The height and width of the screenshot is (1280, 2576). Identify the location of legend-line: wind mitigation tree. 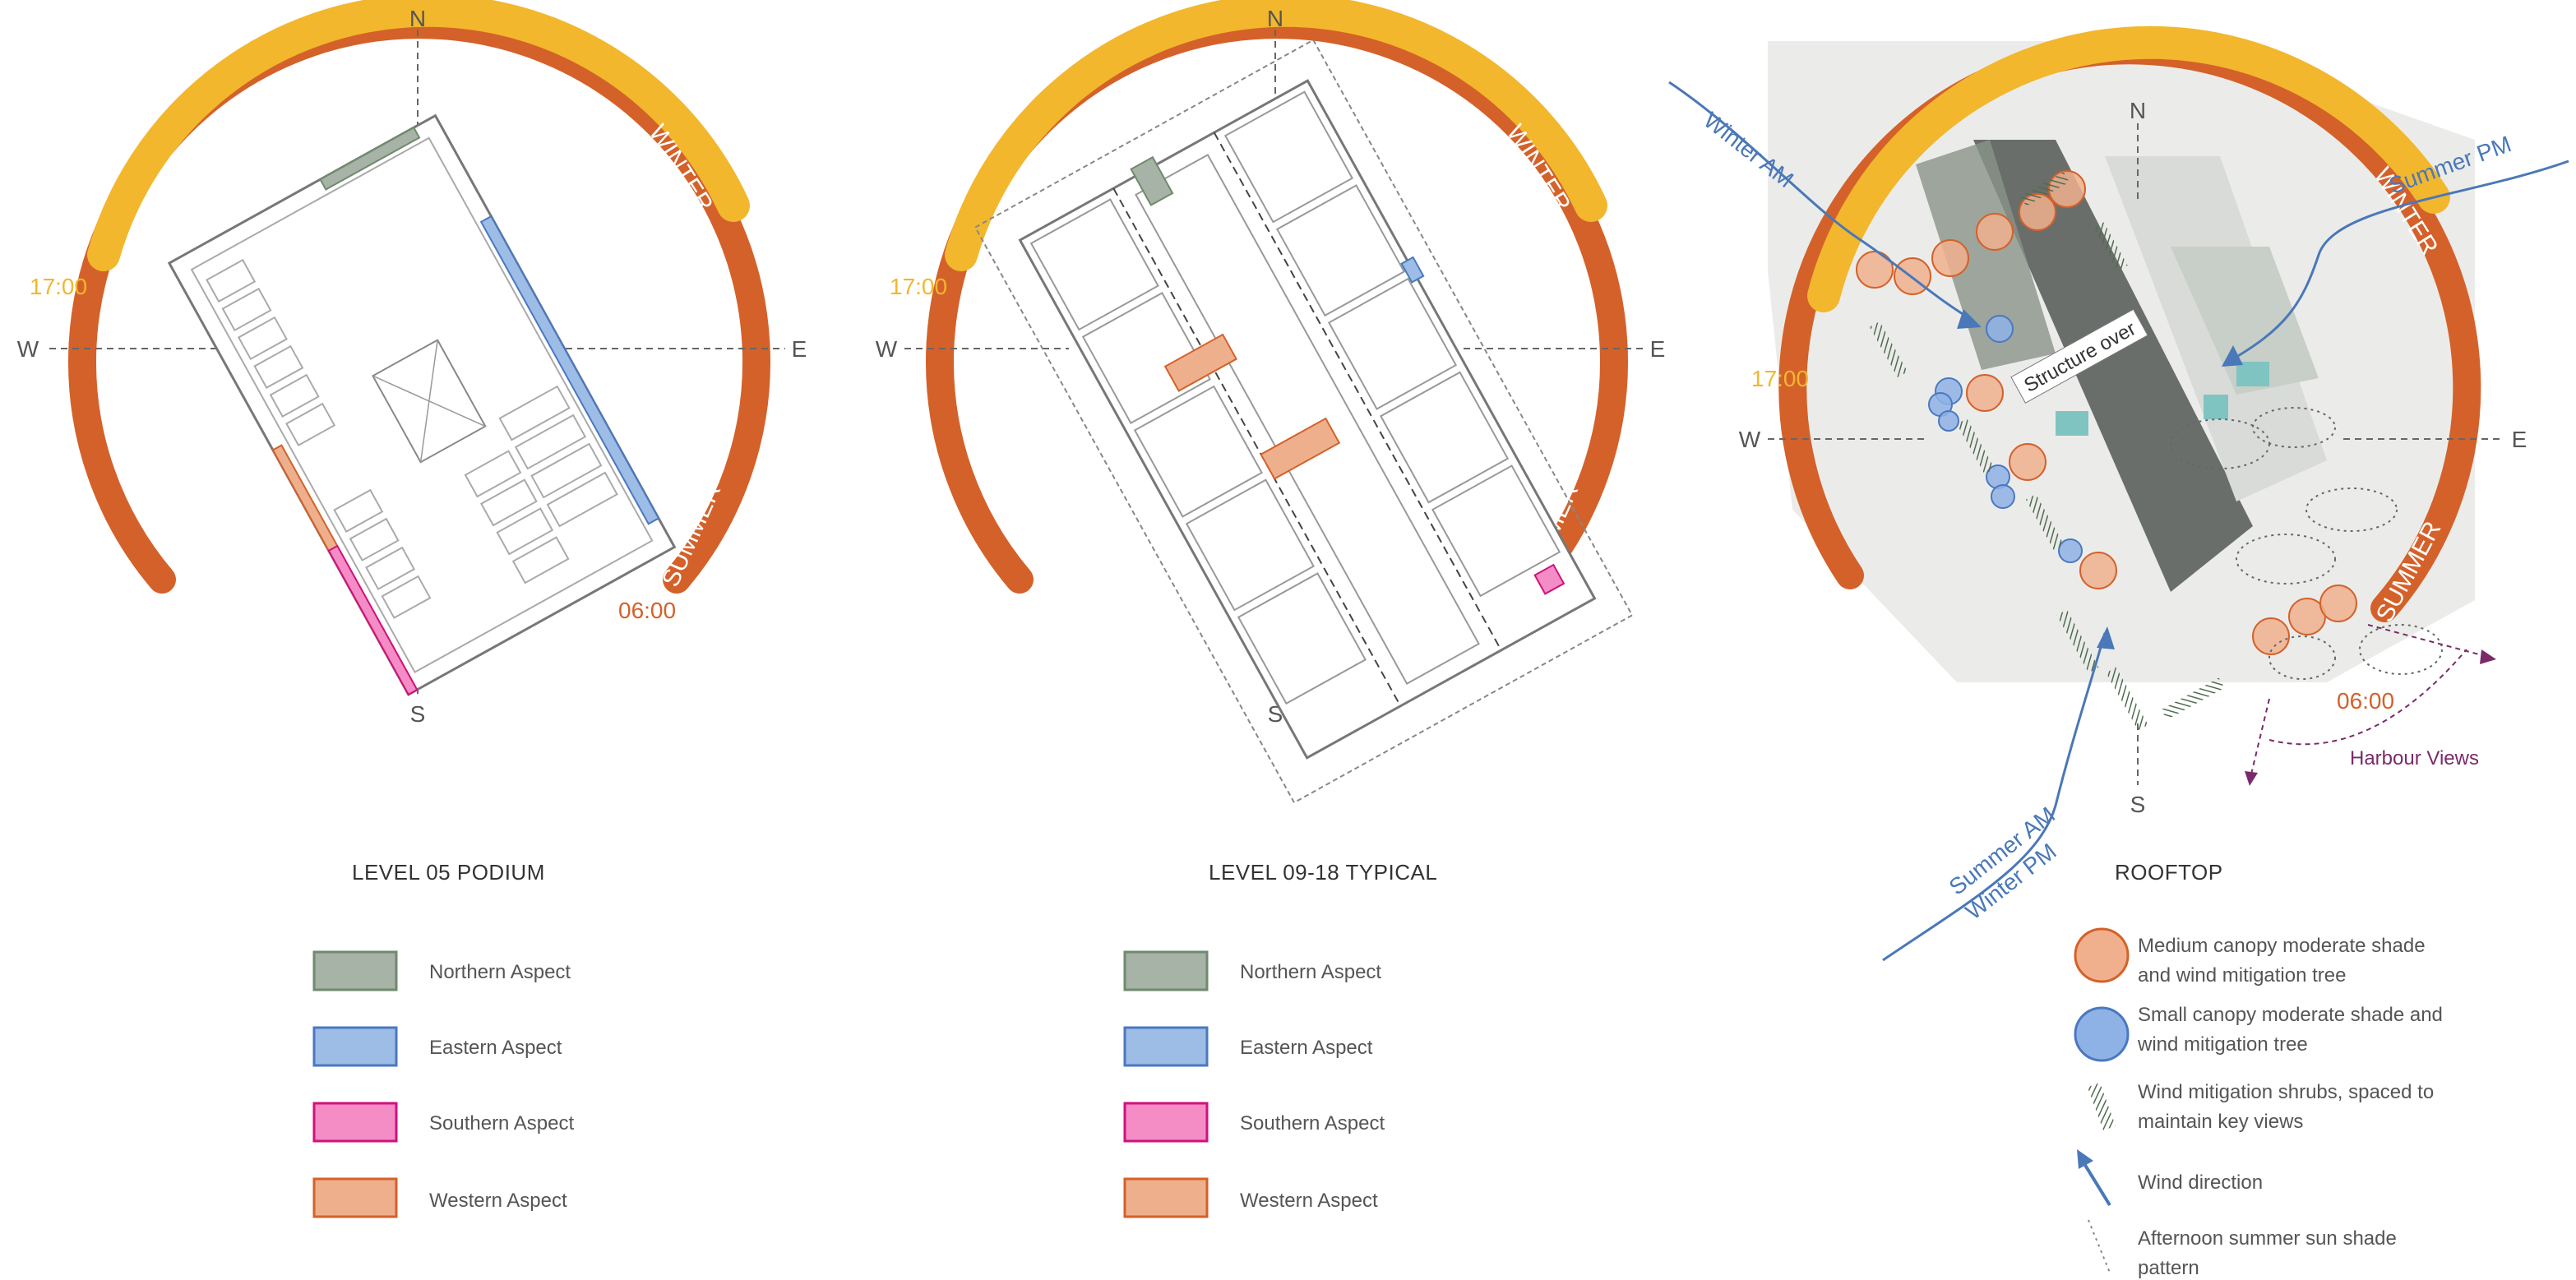
(2222, 1044).